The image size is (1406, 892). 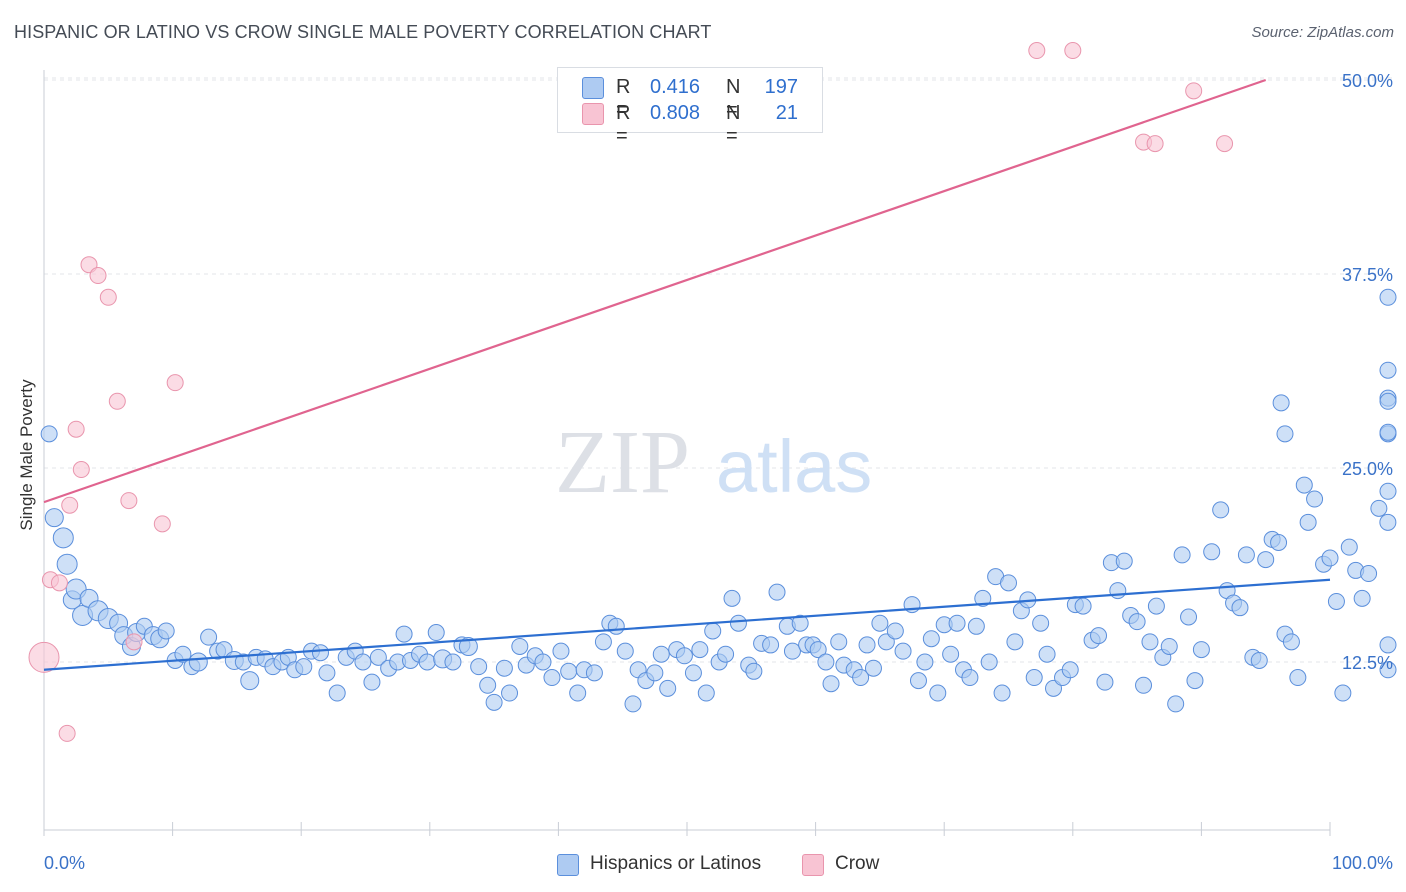 What do you see at coordinates (623, 124) in the screenshot?
I see `legend-r-label: R =` at bounding box center [623, 124].